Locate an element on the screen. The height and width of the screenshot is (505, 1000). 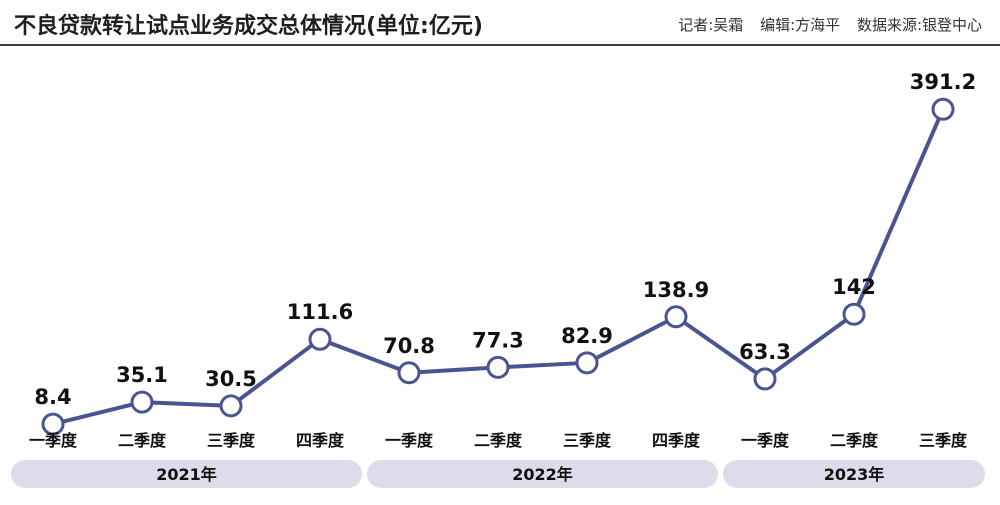
value-label: 77.3 is located at coordinates (498, 340).